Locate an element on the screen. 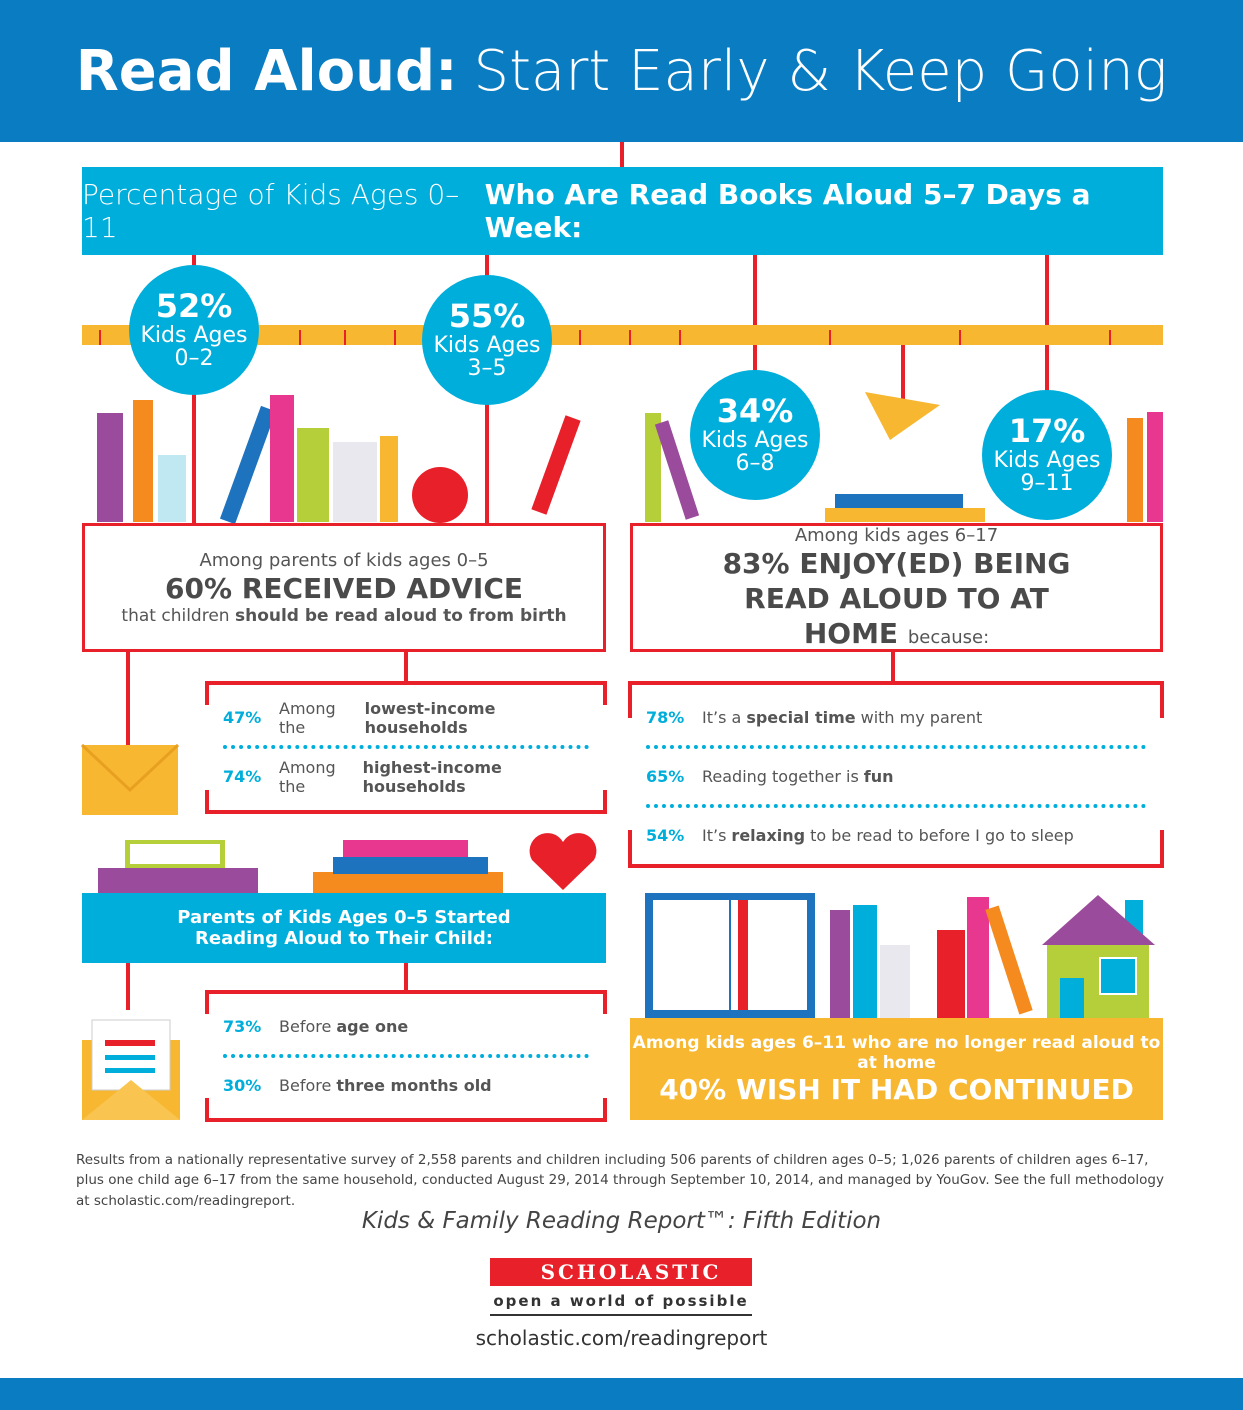 This screenshot has height=1410, width=1243. item-text: relaxing is located at coordinates (768, 835).